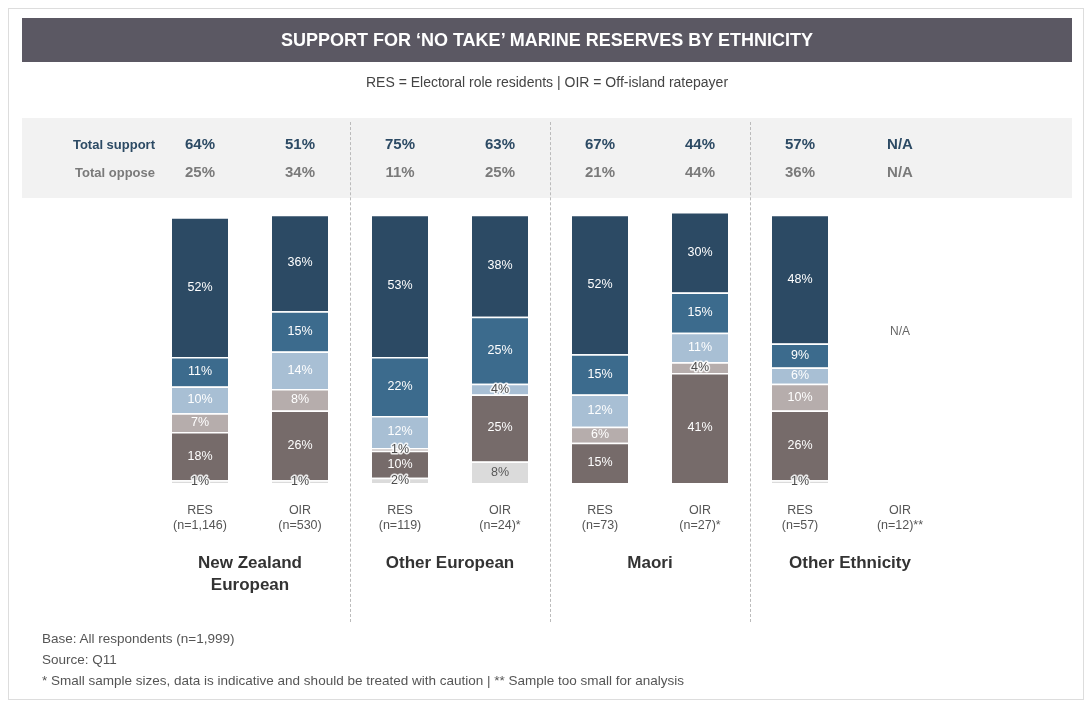  Describe the element at coordinates (200, 422) in the screenshot. I see `data-label: 7%` at that location.